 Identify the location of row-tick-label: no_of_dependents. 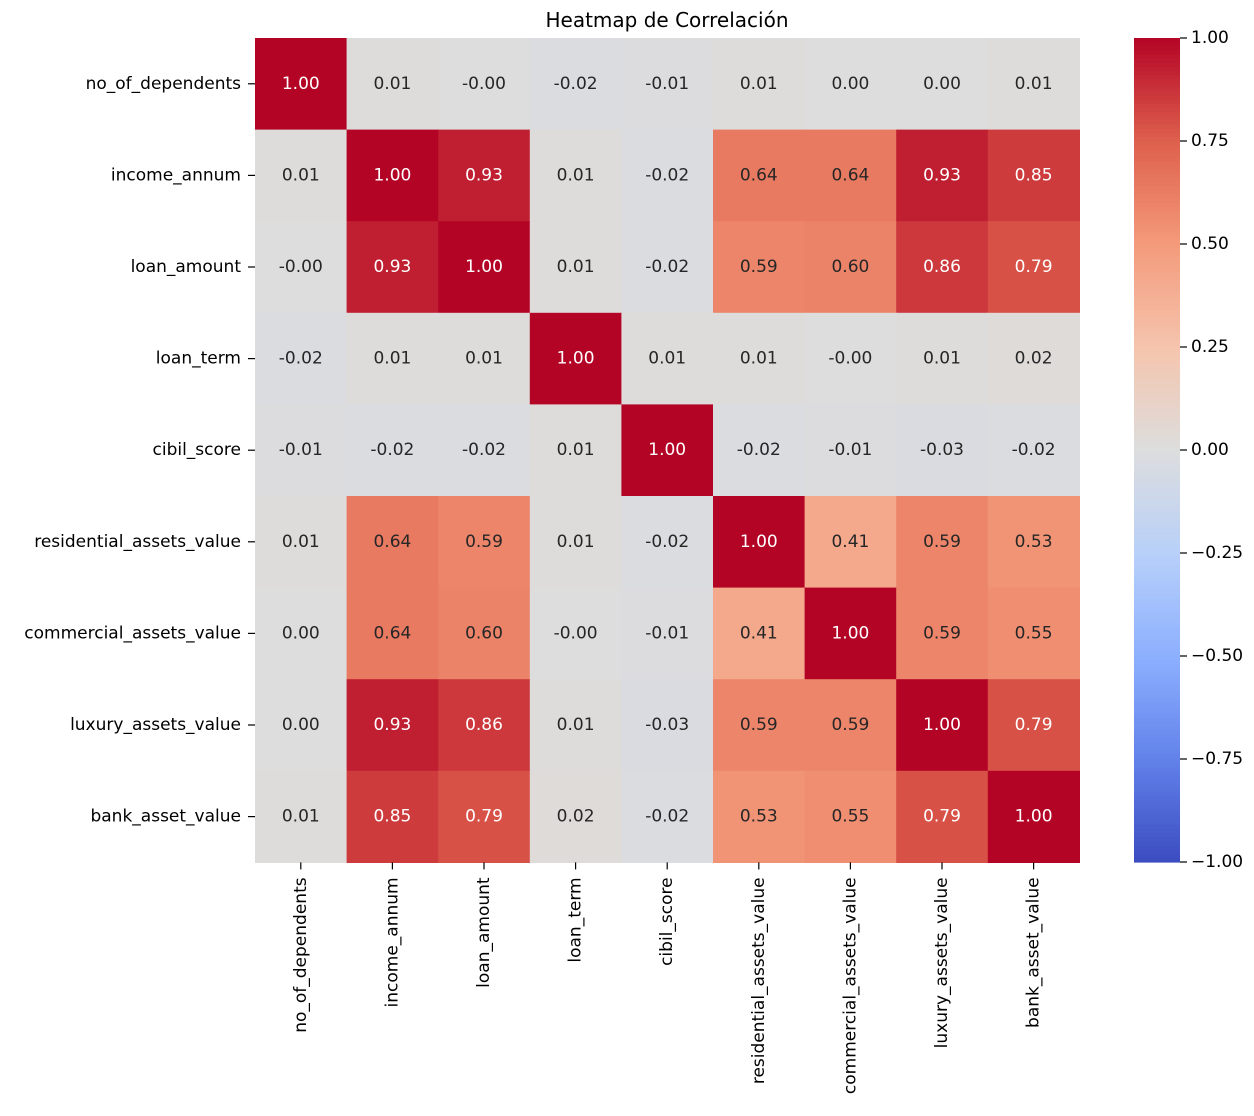
(164, 84).